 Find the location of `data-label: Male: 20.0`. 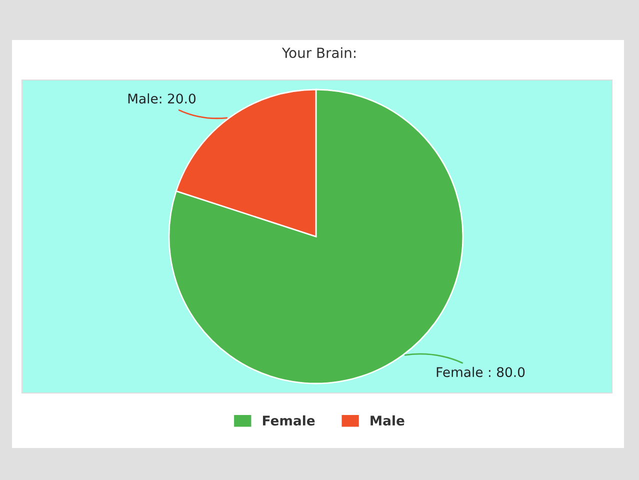

data-label: Male: 20.0 is located at coordinates (162, 98).